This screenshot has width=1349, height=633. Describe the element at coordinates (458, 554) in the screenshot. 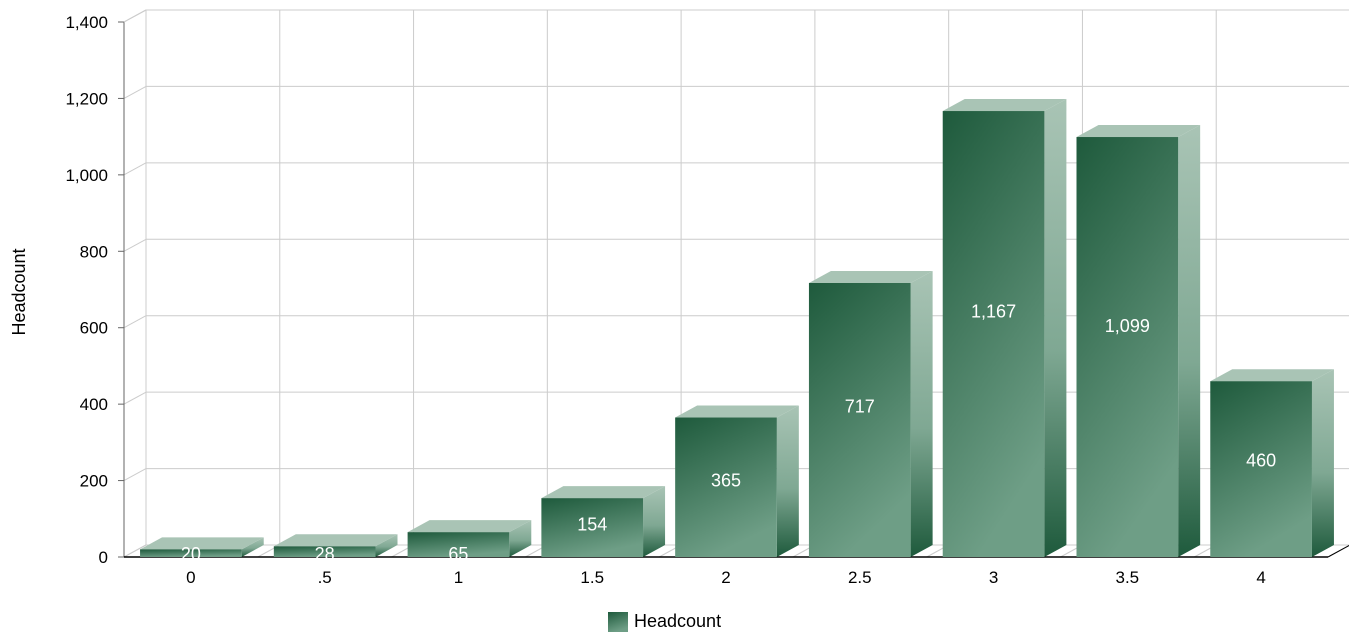

I see `data-label: 65` at that location.